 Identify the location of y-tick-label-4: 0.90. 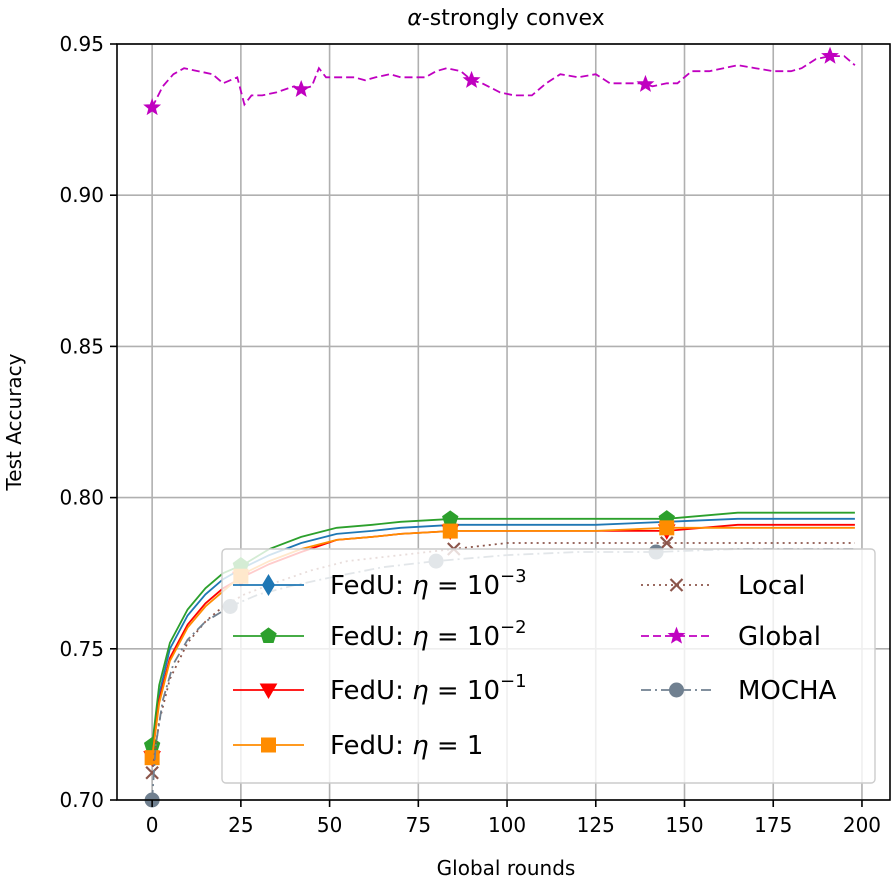
(81, 195).